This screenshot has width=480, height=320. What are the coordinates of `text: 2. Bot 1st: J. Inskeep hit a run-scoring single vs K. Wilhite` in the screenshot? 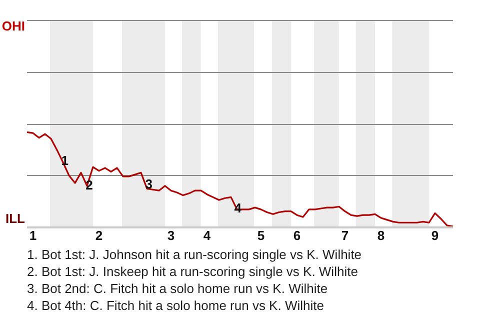 It's located at (193, 271).